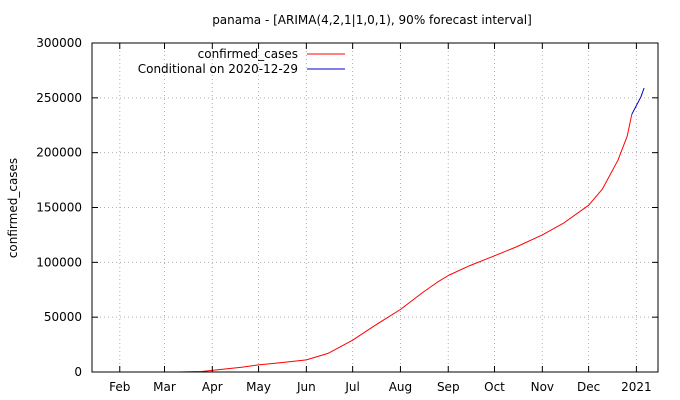 The height and width of the screenshot is (400, 680). What do you see at coordinates (306, 387) in the screenshot?
I see `x-tick-label: Jun` at bounding box center [306, 387].